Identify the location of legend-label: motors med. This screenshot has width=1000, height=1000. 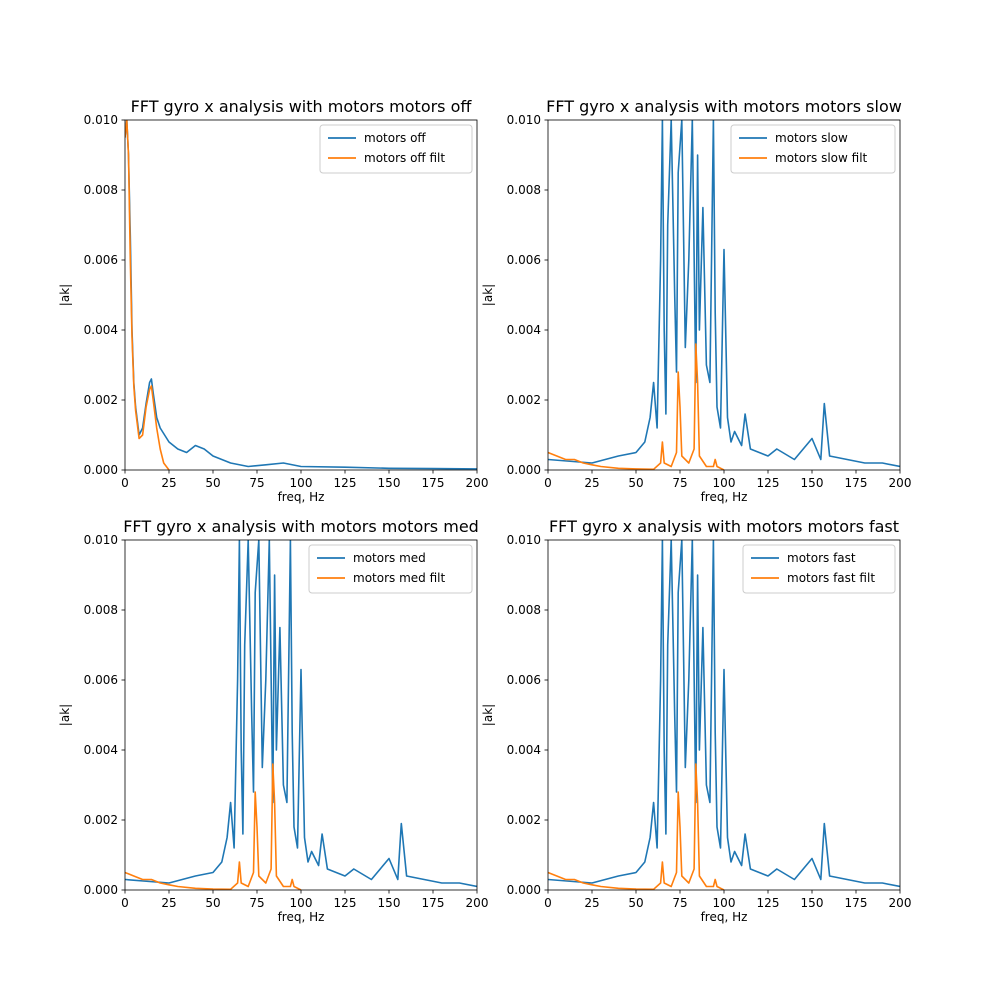
(389, 558).